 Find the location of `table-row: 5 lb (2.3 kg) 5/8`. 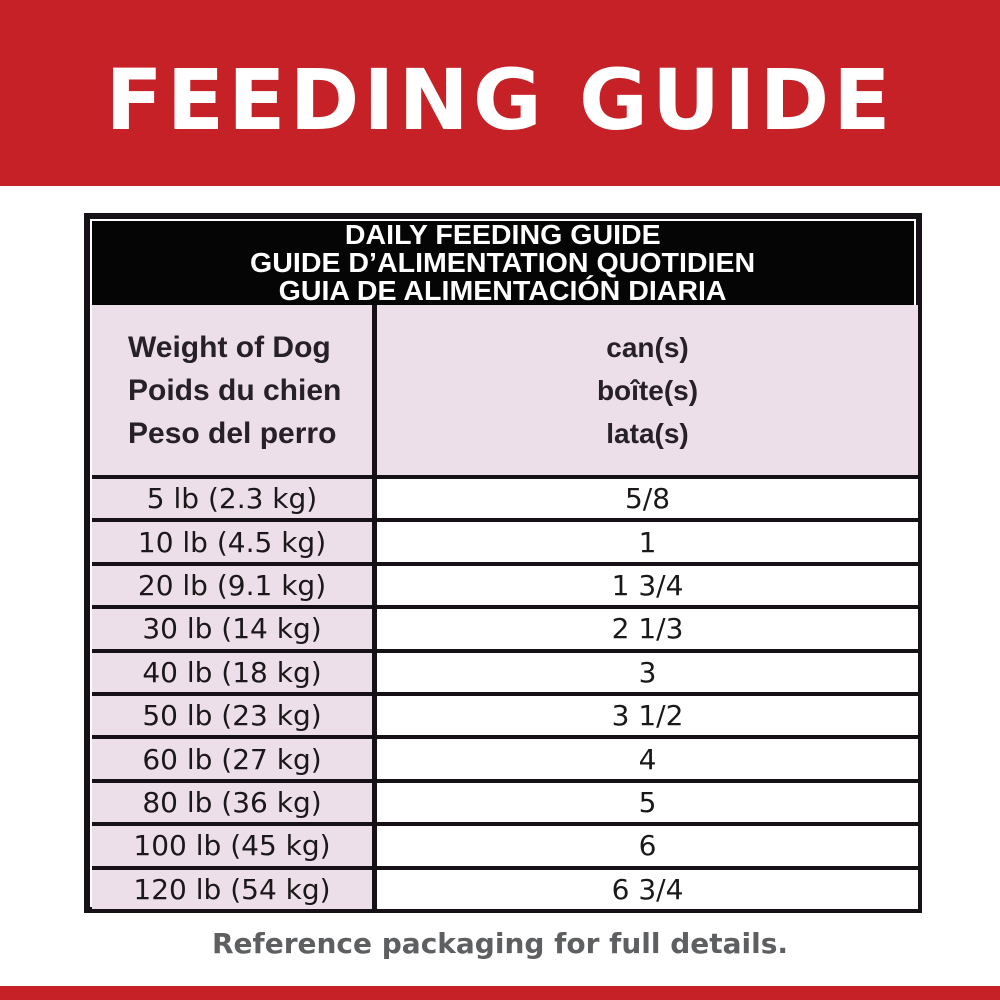

table-row: 5 lb (2.3 kg) 5/8 is located at coordinates (505, 497).